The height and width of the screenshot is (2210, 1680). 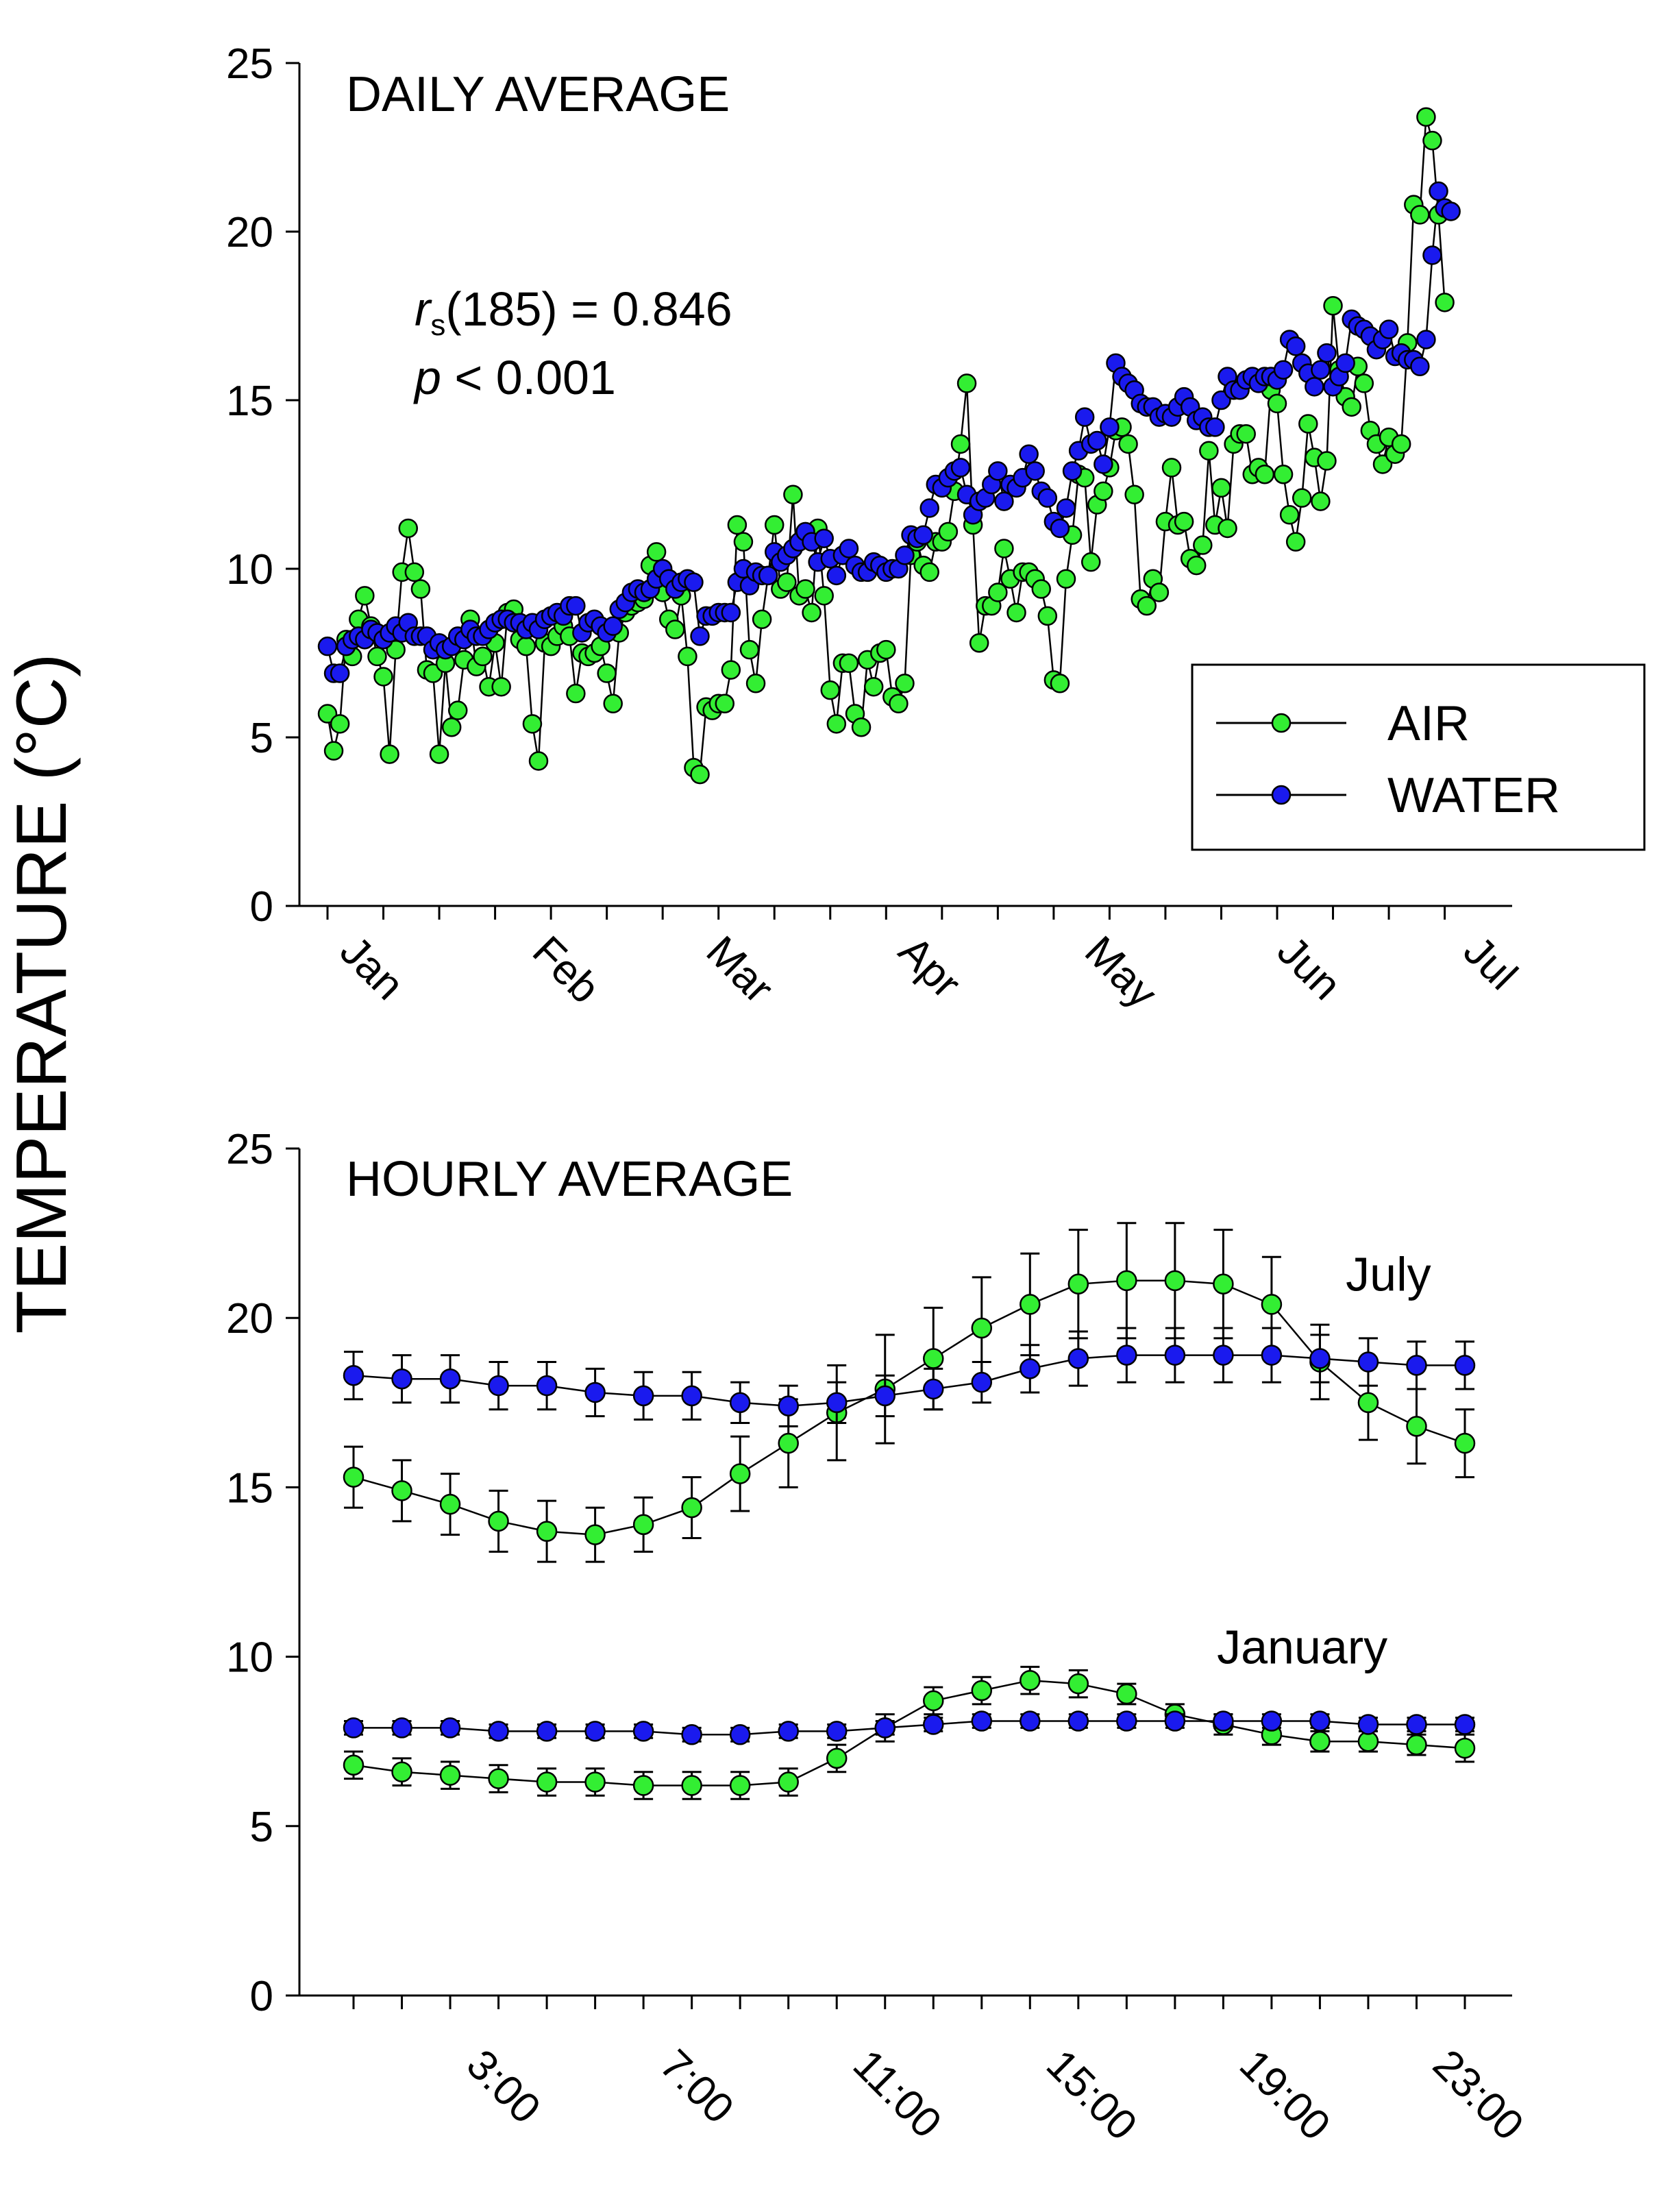 I want to click on daily-month-label: Jul, so click(x=1491, y=963).